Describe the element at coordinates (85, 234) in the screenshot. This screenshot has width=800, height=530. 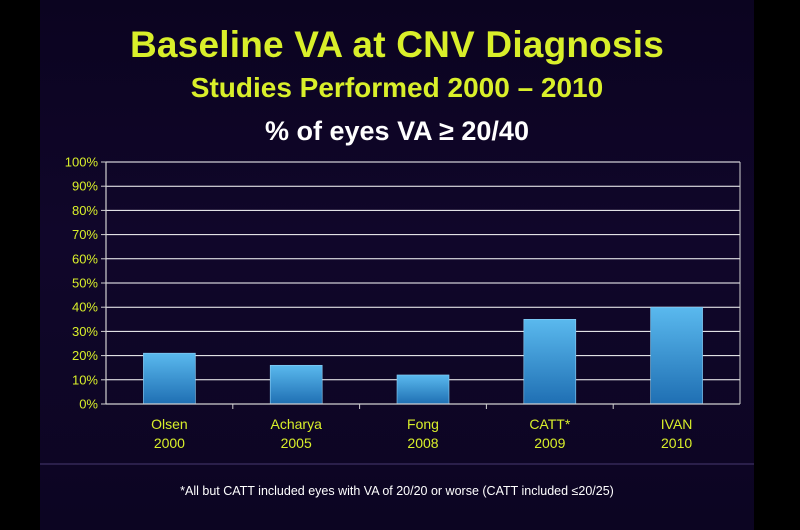
I see `y-tick-label: 70%` at that location.